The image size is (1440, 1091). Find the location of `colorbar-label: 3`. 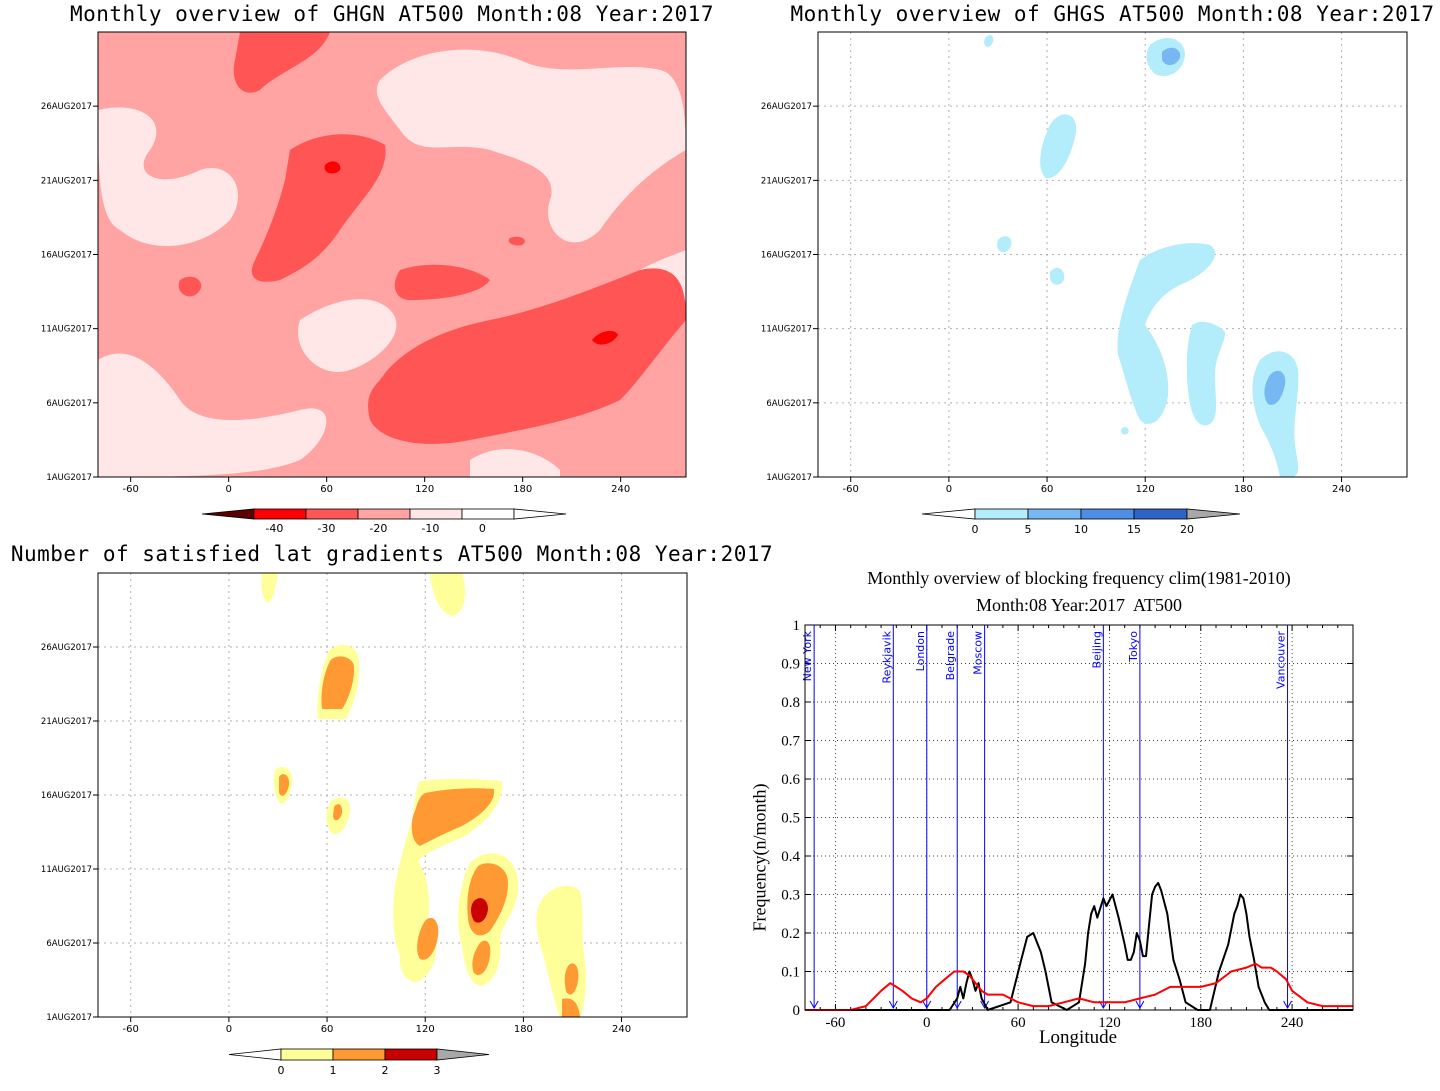

colorbar-label: 3 is located at coordinates (437, 1070).